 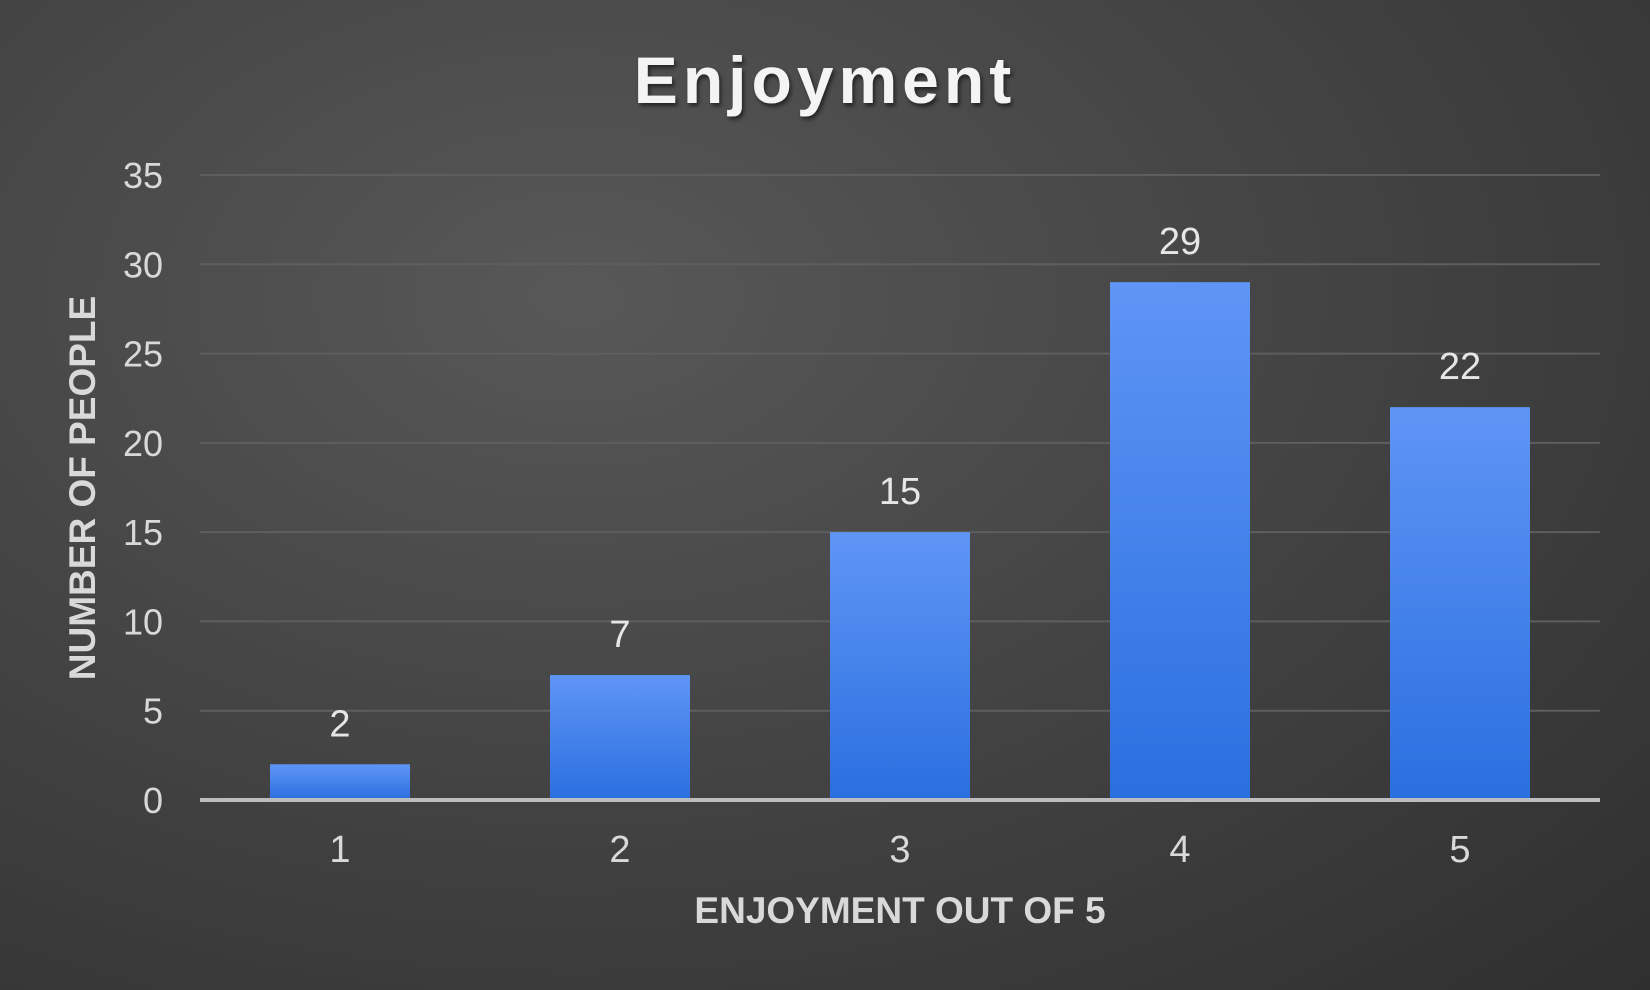 I want to click on data-label: 22, so click(x=1460, y=367).